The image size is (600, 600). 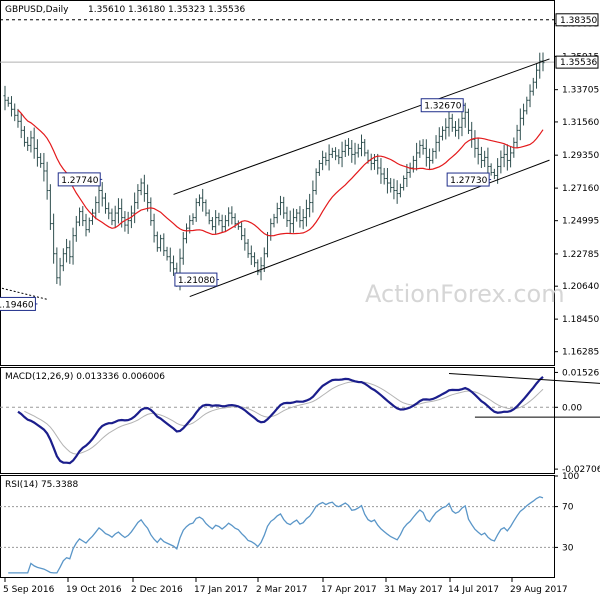 What do you see at coordinates (580, 222) in the screenshot?
I see `y-tick-label: 1.24995` at bounding box center [580, 222].